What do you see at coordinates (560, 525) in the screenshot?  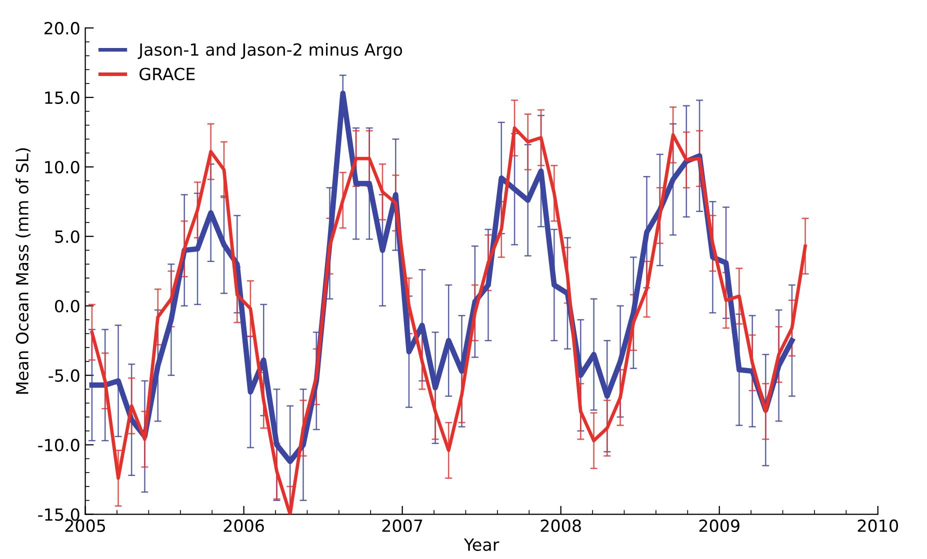 I see `x-tick-label: 2008` at bounding box center [560, 525].